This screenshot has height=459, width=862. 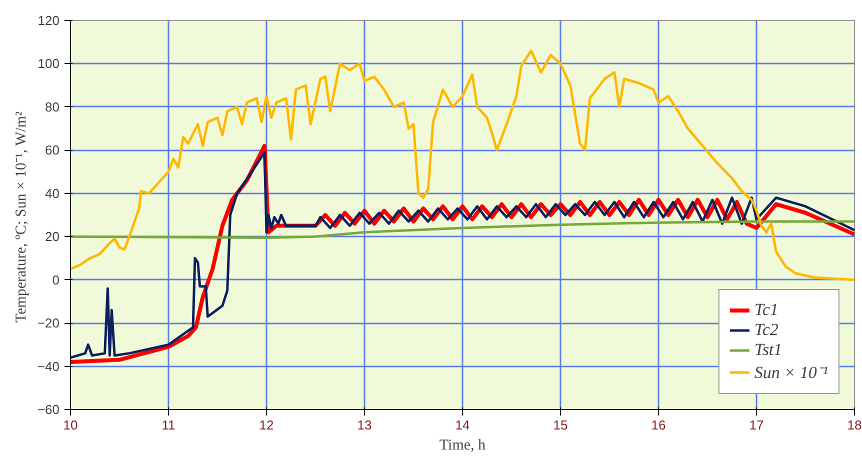 I want to click on x-tick-label: 11, so click(x=169, y=425).